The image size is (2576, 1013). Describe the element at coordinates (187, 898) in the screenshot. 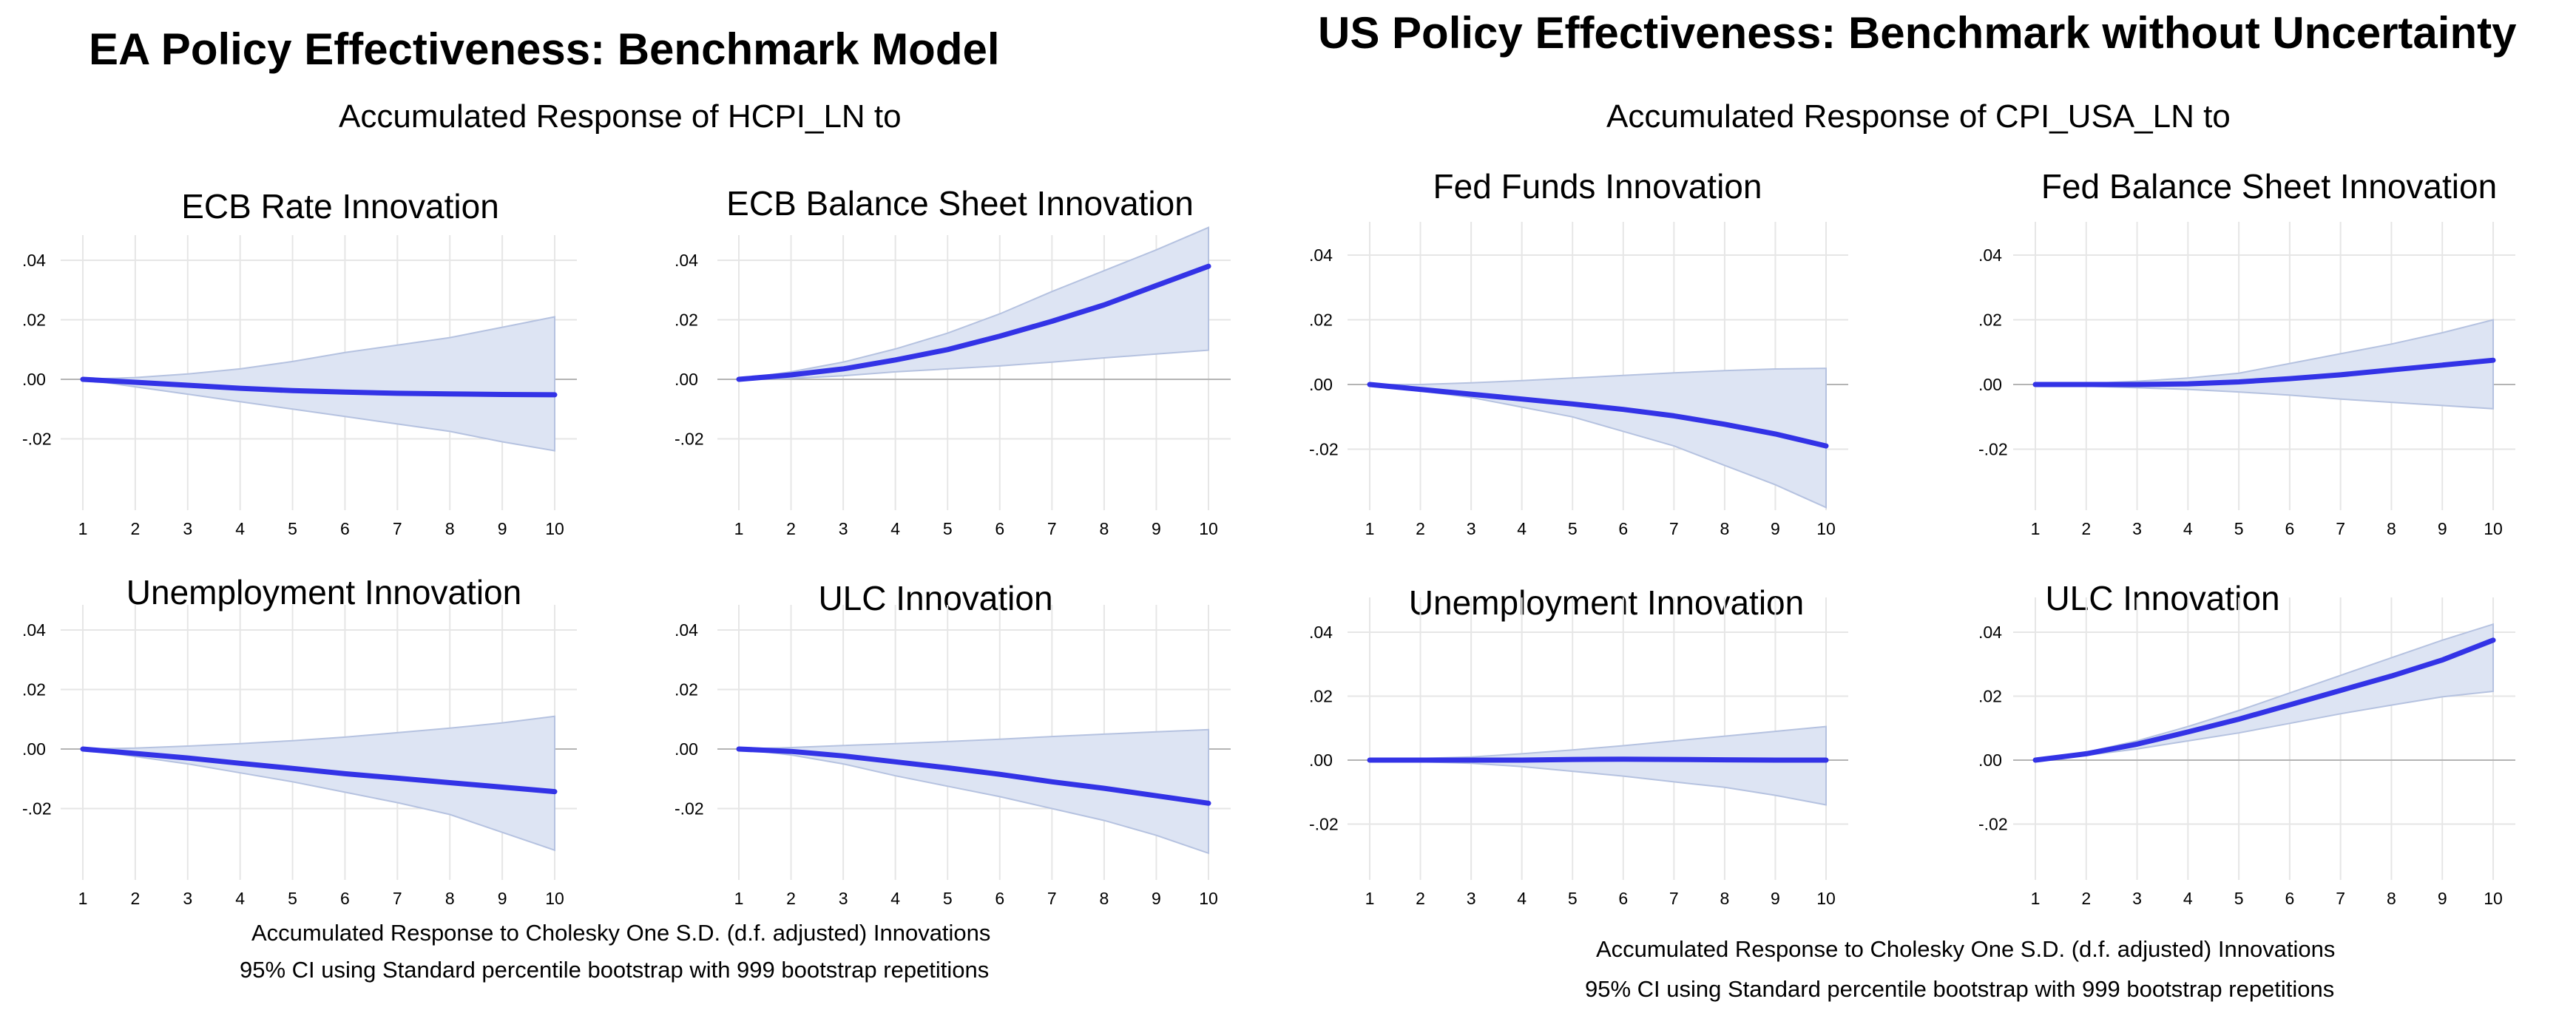

I see `ea-panel-3-x-tick-label: 3` at that location.